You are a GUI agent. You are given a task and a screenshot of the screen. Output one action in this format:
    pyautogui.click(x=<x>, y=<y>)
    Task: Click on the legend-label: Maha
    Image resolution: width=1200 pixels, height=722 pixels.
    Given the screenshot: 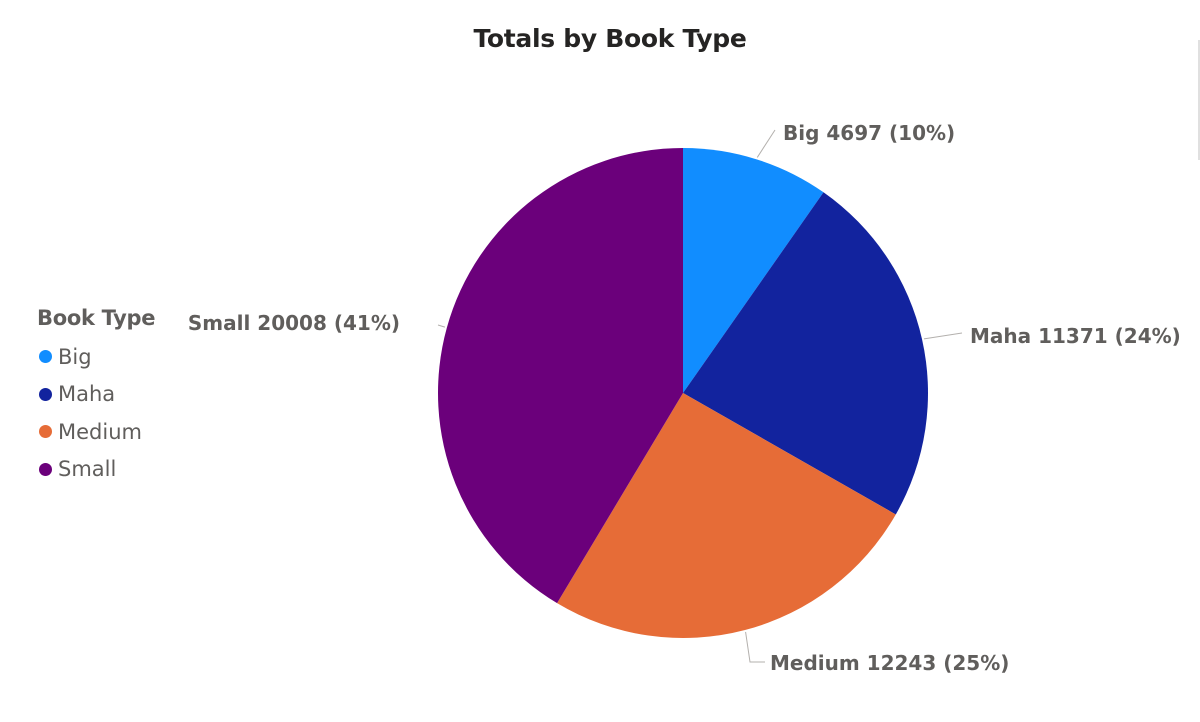 What is the action you would take?
    pyautogui.click(x=87, y=394)
    